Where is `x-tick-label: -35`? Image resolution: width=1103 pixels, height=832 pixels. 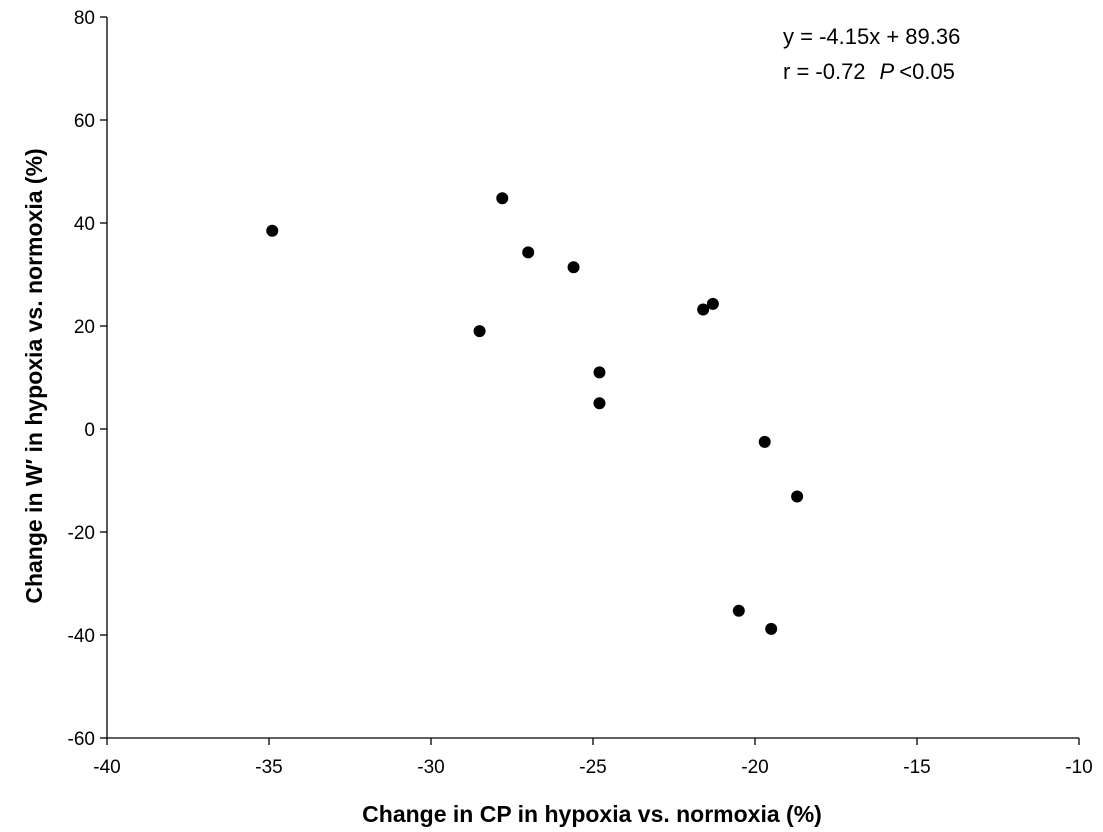
x-tick-label: -35 is located at coordinates (268, 767).